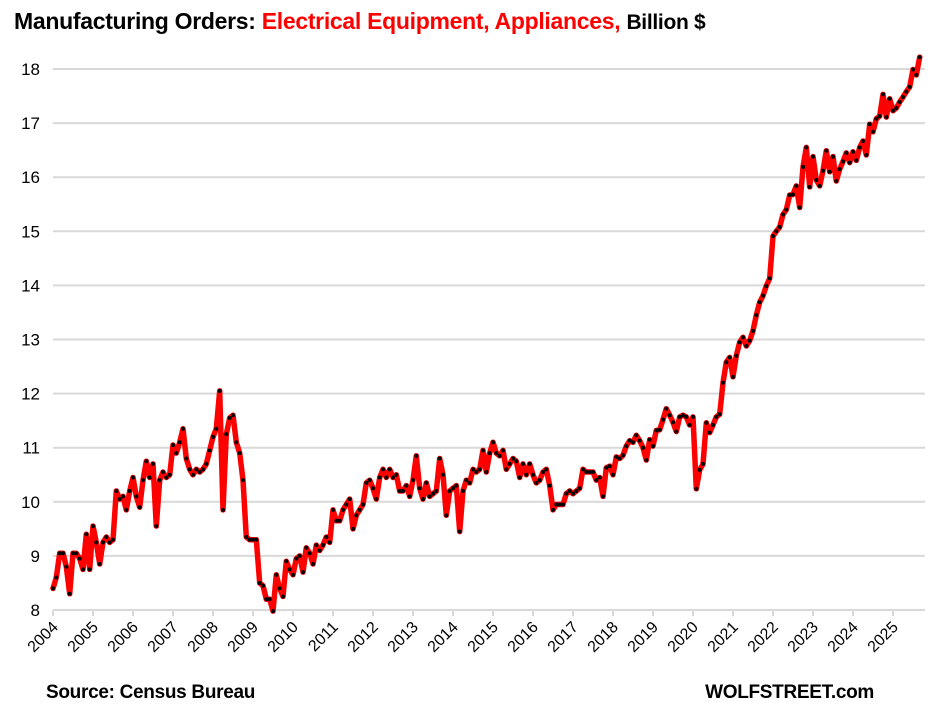 This screenshot has width=932, height=710. I want to click on y-tick-label: 8, so click(35, 610).